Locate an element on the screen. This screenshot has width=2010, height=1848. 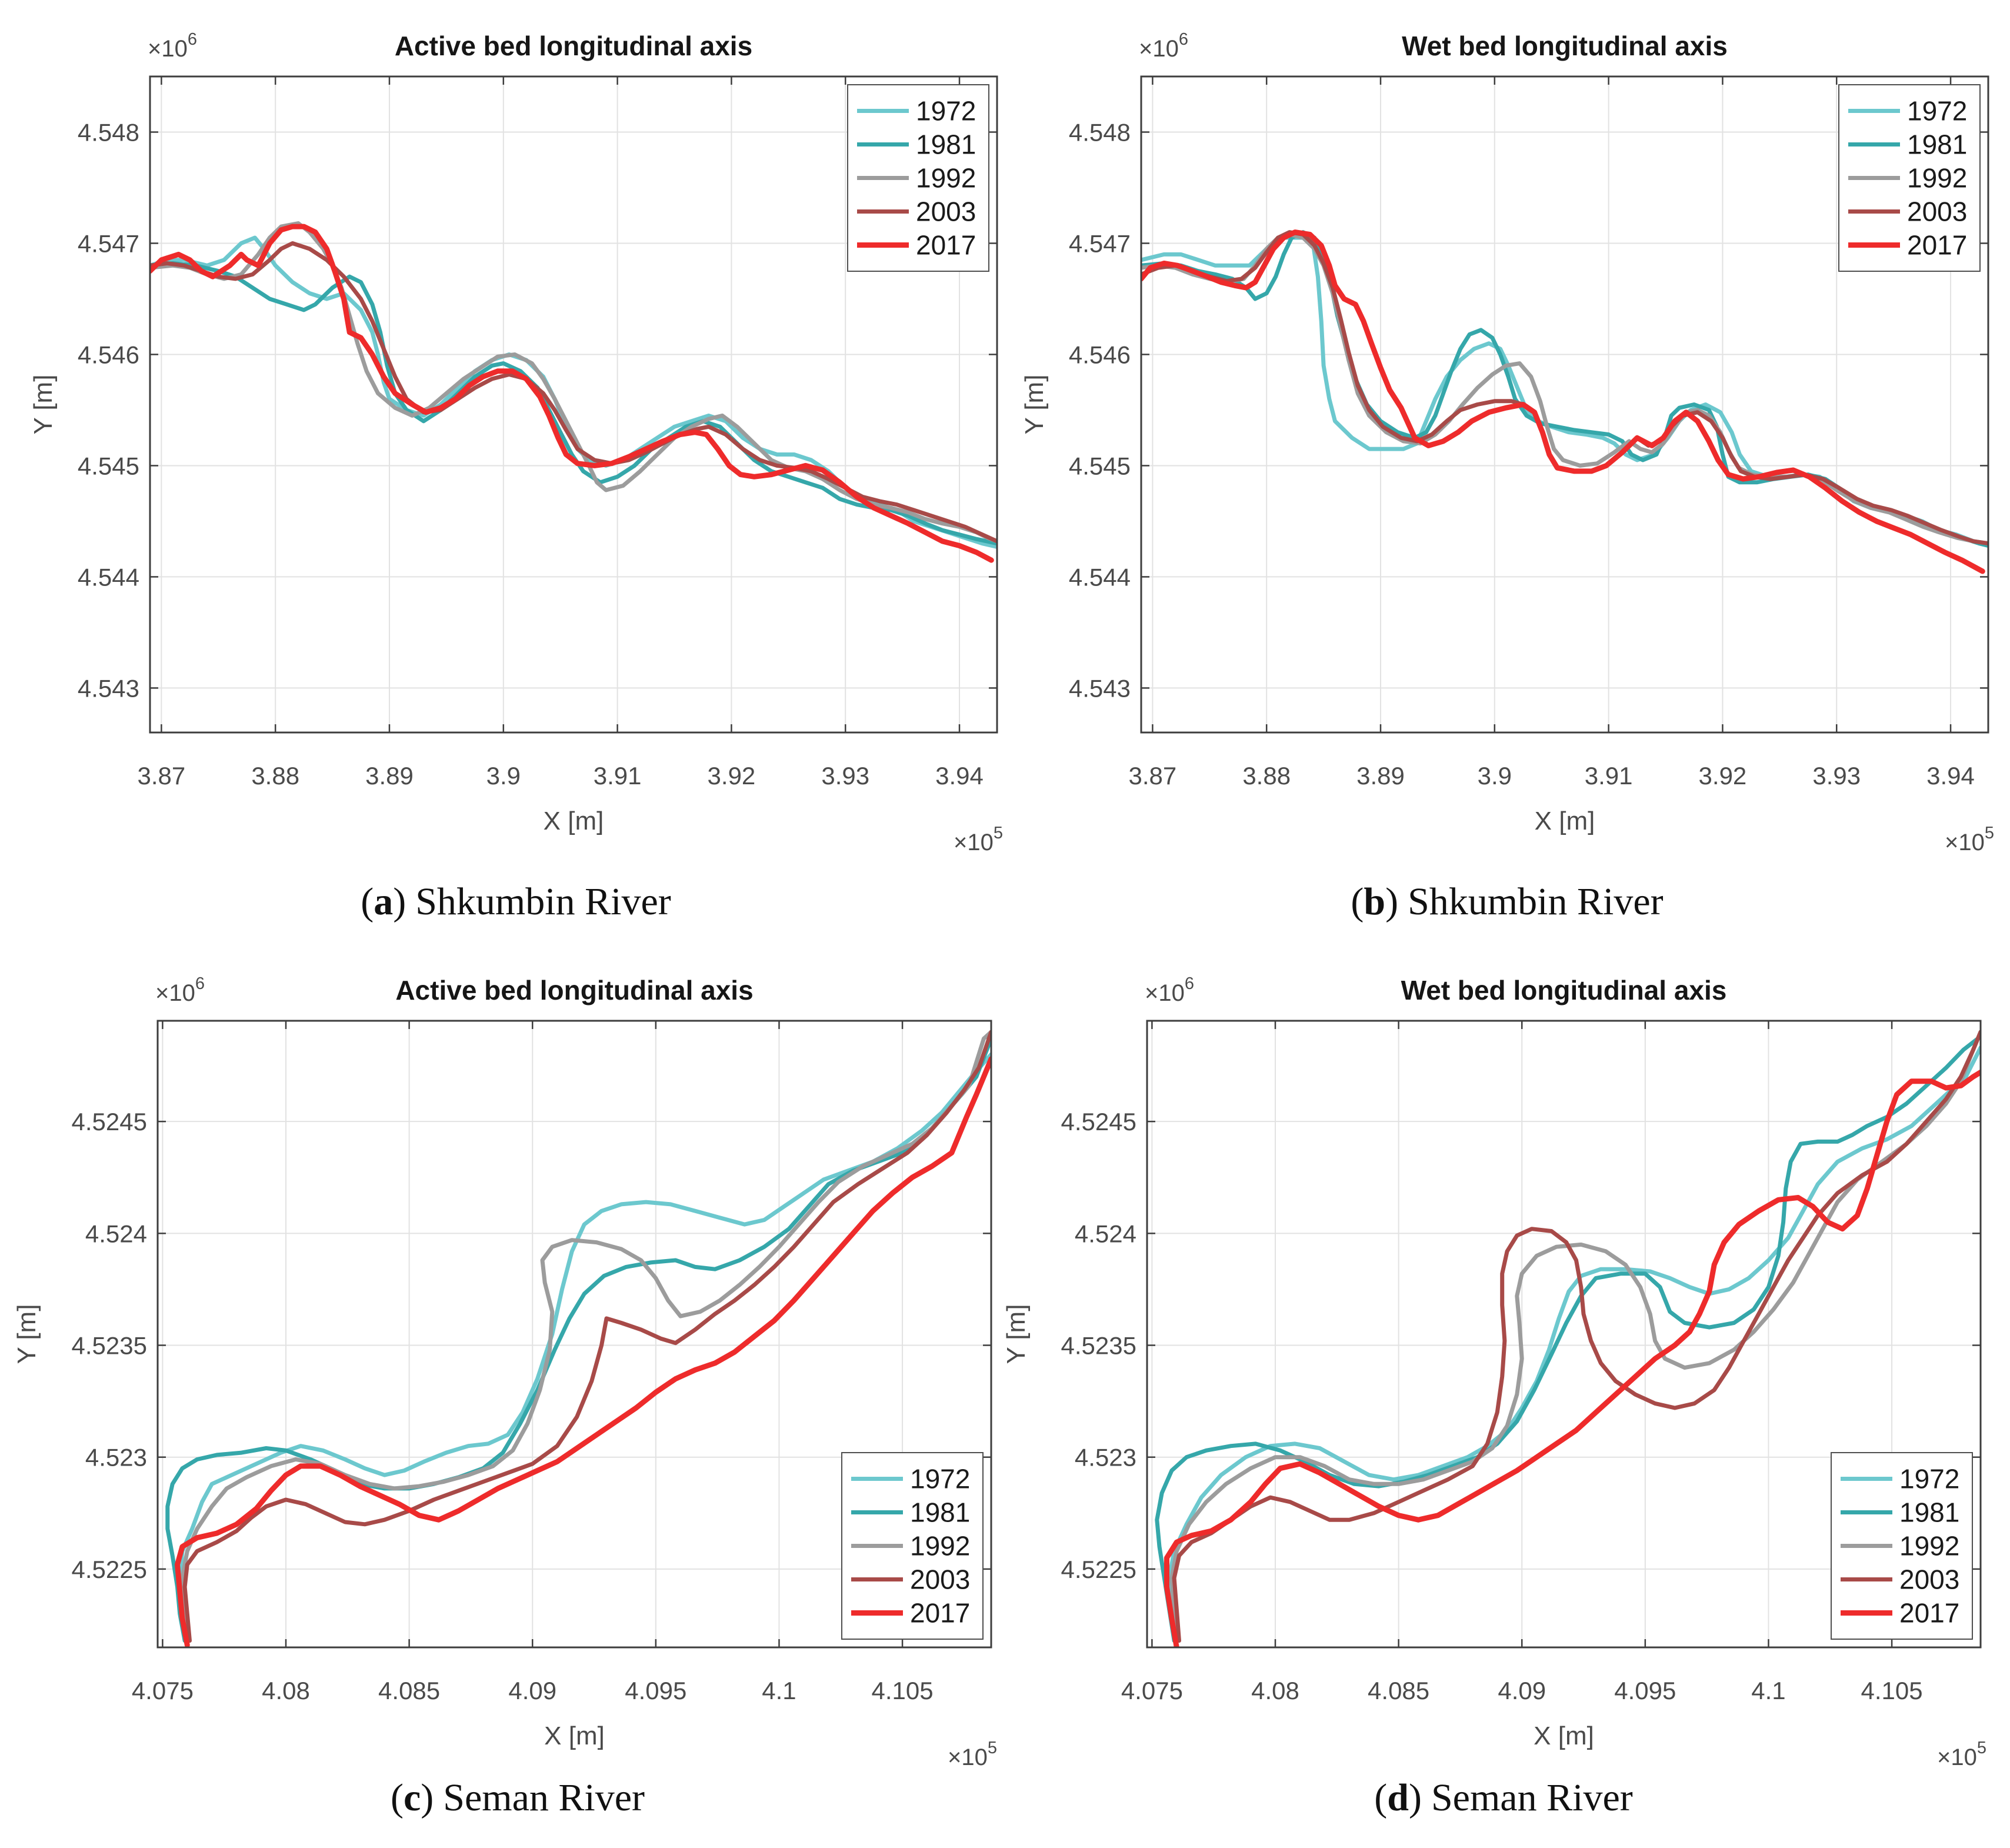
xtick-label: 4.085 is located at coordinates (1398, 1690).